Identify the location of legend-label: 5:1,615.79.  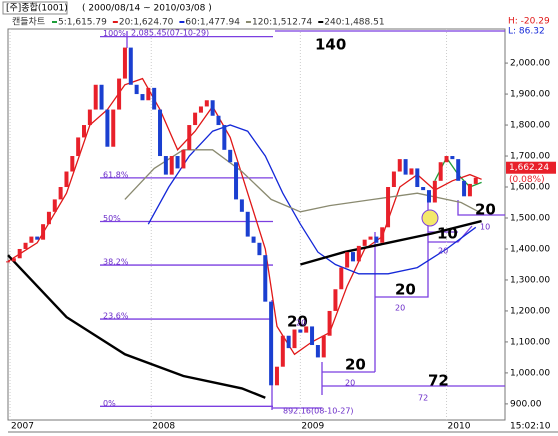
(82, 23).